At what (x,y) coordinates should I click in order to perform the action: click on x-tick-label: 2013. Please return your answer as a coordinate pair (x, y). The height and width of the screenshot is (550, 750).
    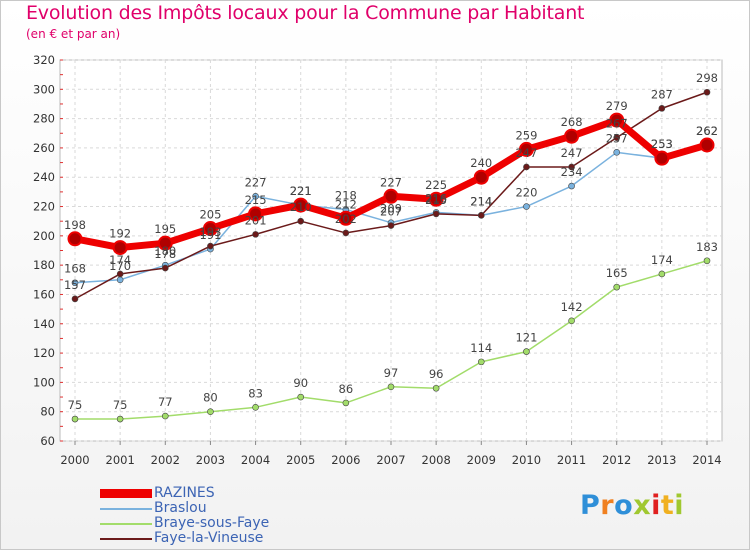
    Looking at the image, I should click on (661, 460).